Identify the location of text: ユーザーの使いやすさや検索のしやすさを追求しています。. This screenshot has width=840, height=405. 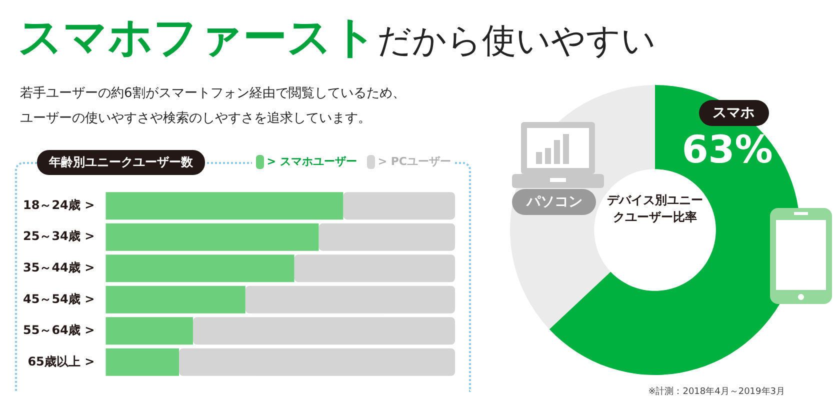
(195, 118).